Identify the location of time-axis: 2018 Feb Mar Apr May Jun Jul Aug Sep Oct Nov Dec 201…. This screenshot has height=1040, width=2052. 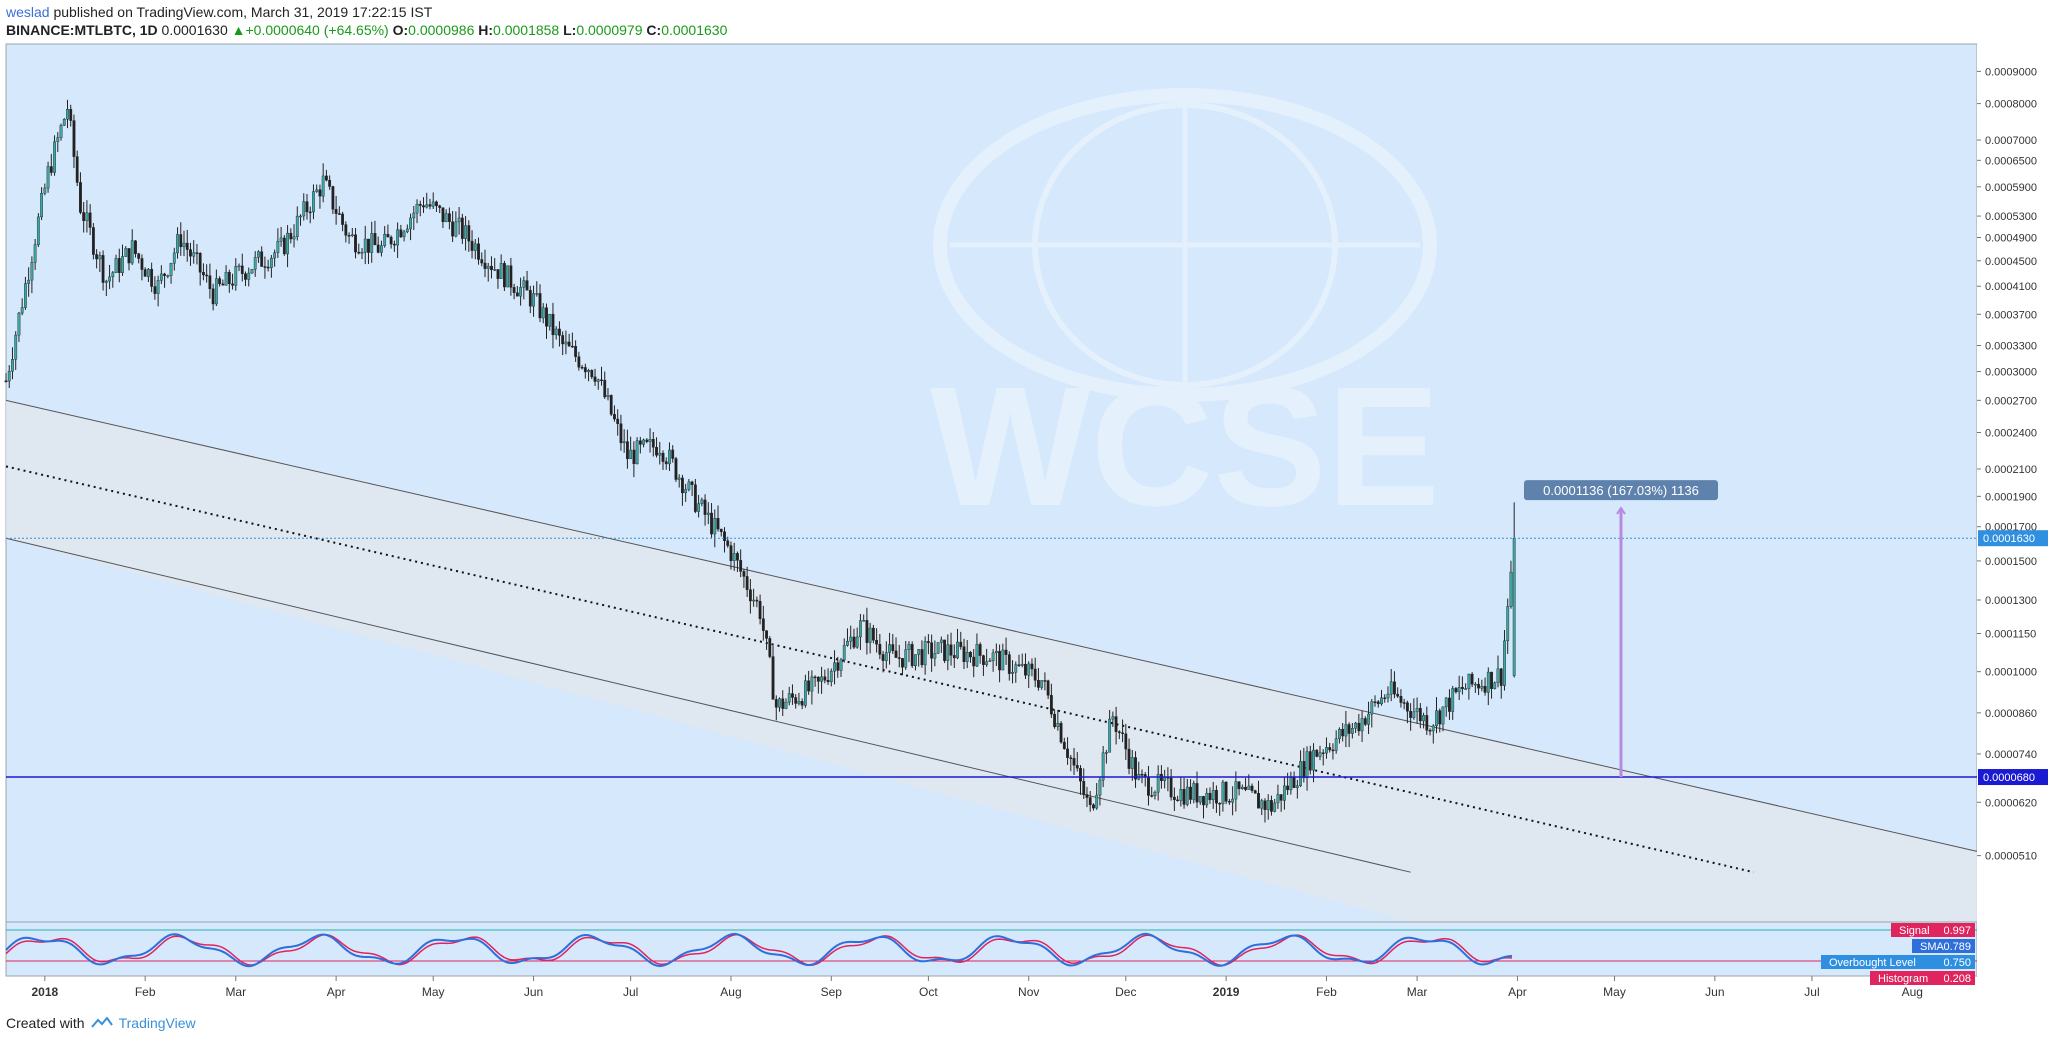
(977, 987).